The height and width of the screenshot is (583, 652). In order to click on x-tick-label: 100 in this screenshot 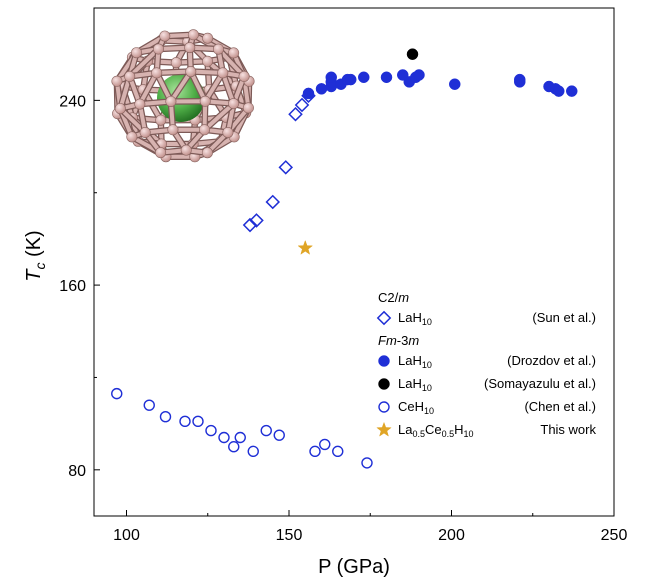, I will do `click(126, 535)`.